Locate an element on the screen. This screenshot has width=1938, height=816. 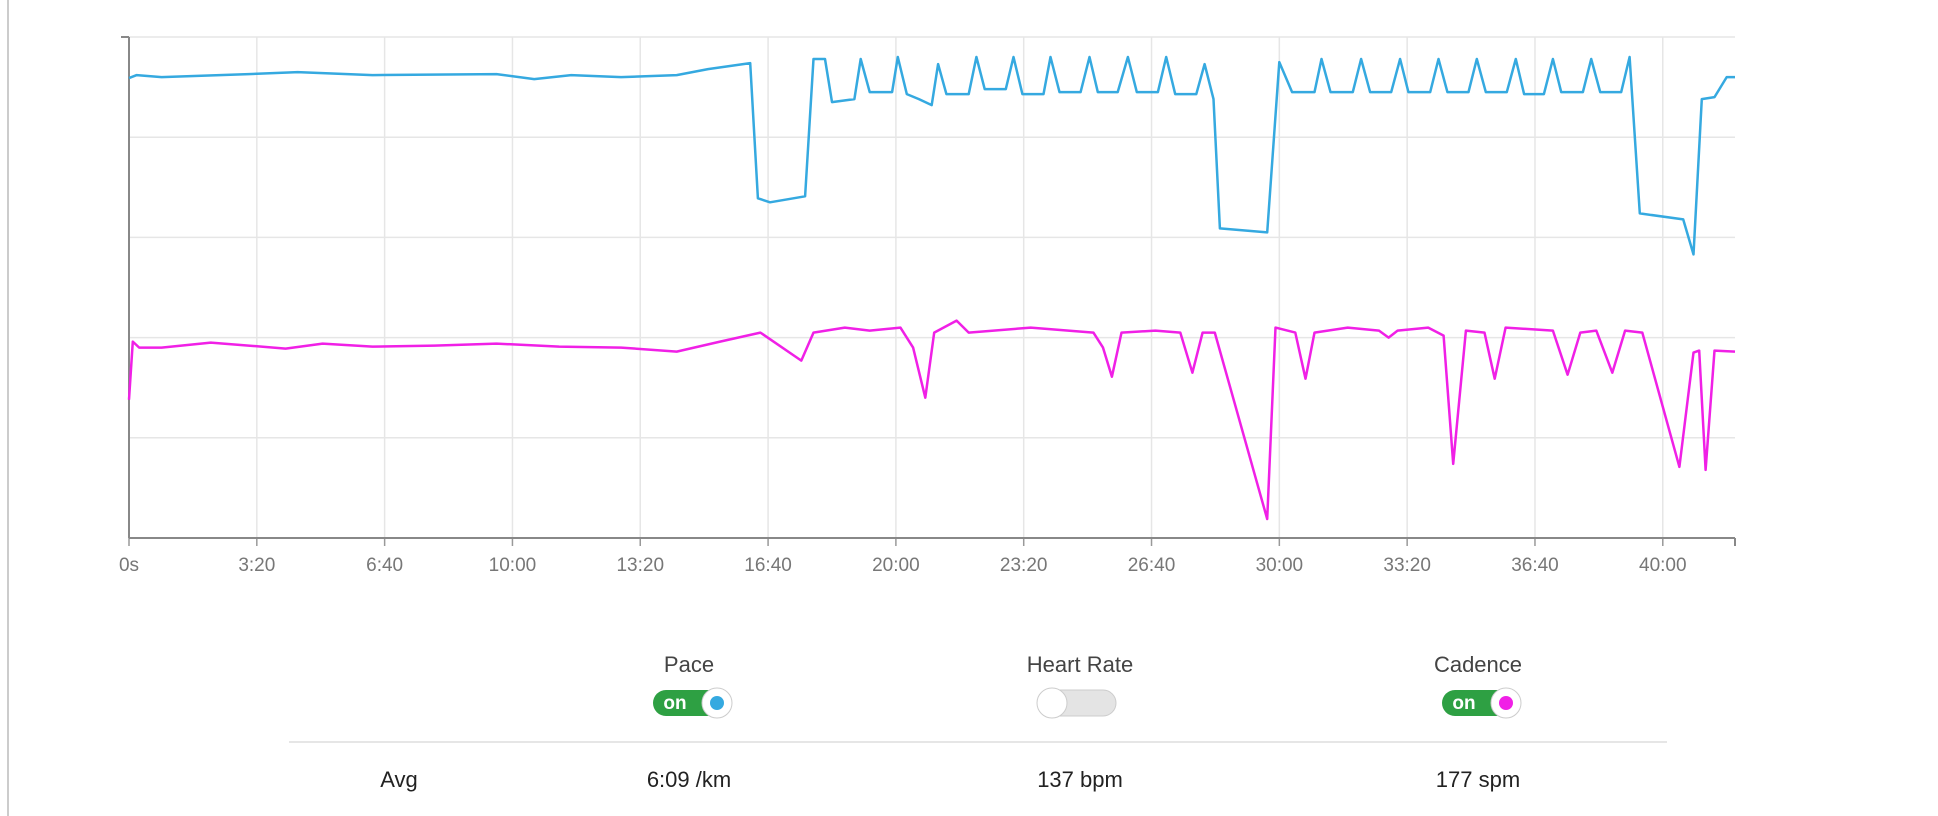
x-tick-label: 16:40 is located at coordinates (768, 565).